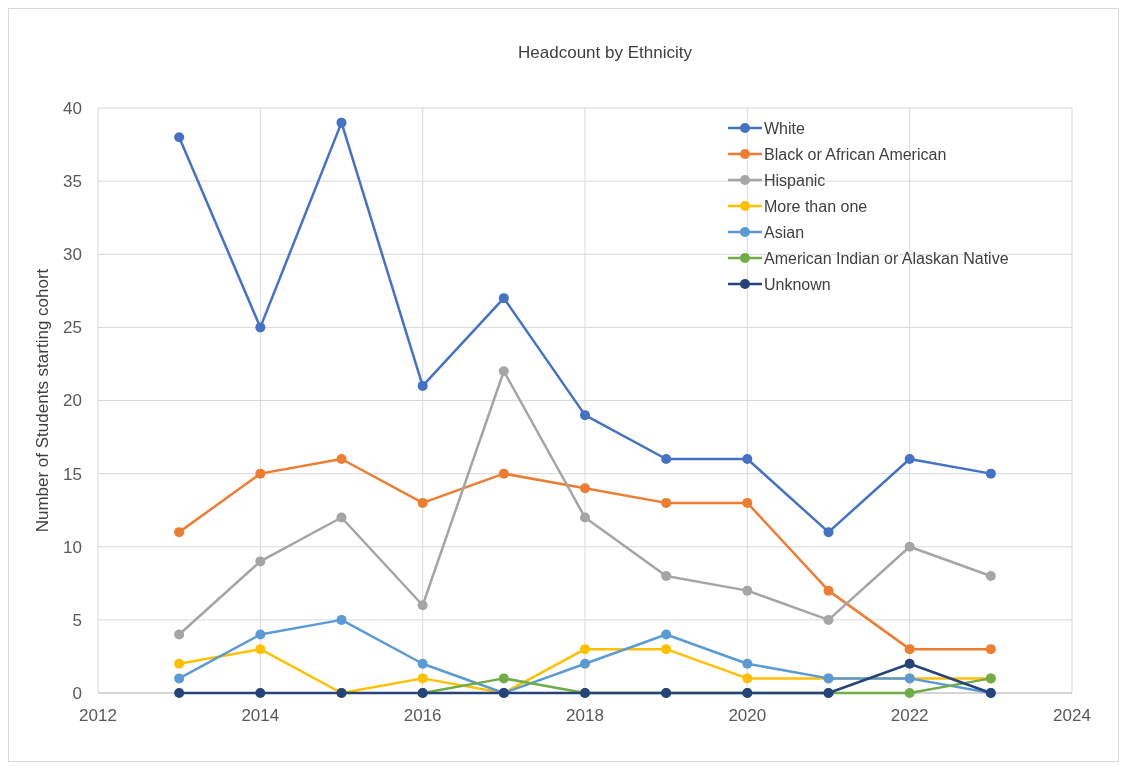  Describe the element at coordinates (816, 206) in the screenshot. I see `legend-label: More than one` at that location.